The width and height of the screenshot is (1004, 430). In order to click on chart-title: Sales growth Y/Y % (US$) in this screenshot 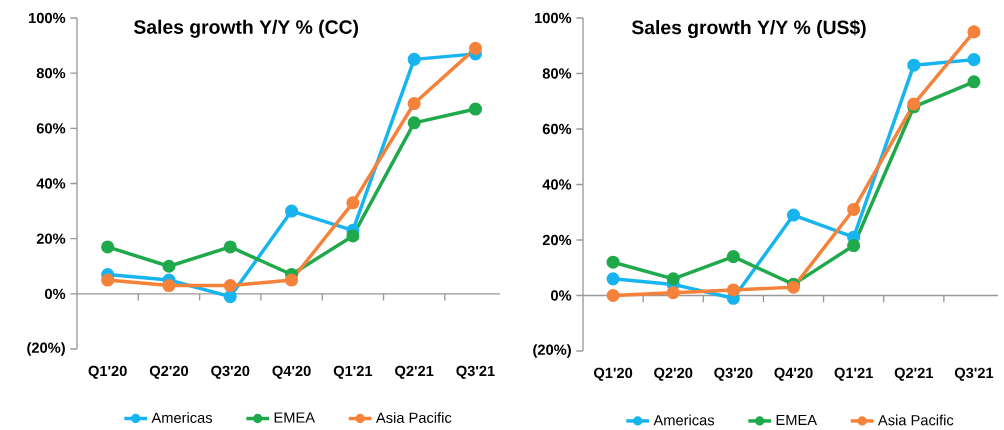, I will do `click(748, 29)`.